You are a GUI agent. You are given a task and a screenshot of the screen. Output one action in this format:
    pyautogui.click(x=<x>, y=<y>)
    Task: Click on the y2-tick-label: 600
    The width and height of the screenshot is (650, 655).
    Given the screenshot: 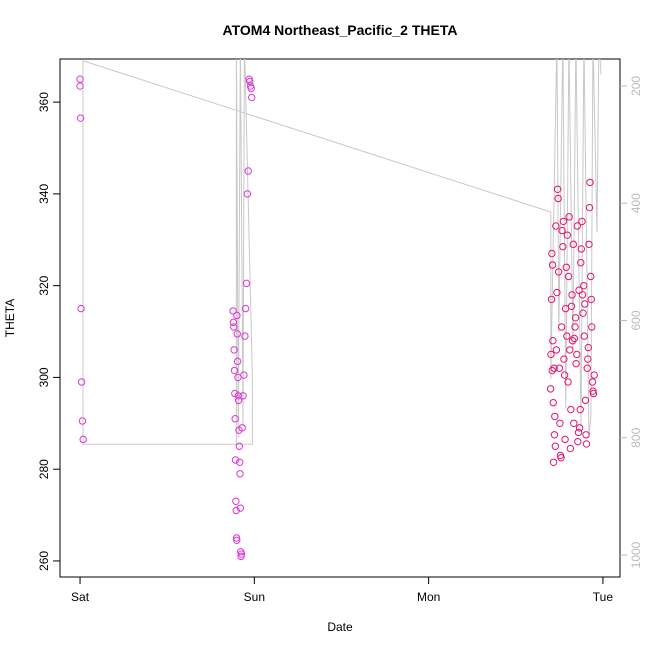 What is the action you would take?
    pyautogui.click(x=636, y=320)
    